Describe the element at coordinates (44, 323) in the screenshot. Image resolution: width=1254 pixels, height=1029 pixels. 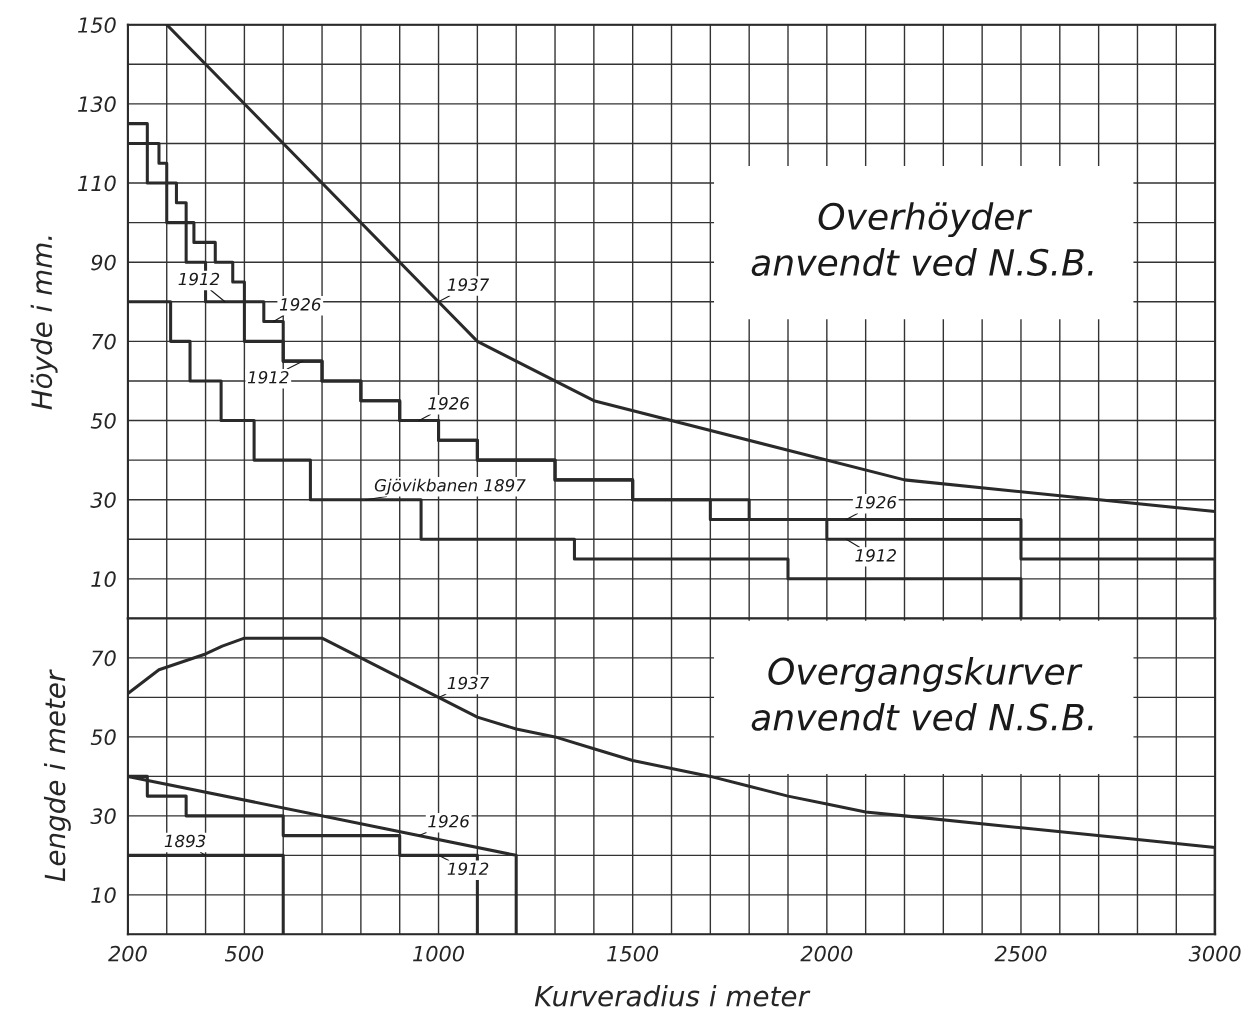
I see `y-axis-title: Höyde i mm.` at that location.